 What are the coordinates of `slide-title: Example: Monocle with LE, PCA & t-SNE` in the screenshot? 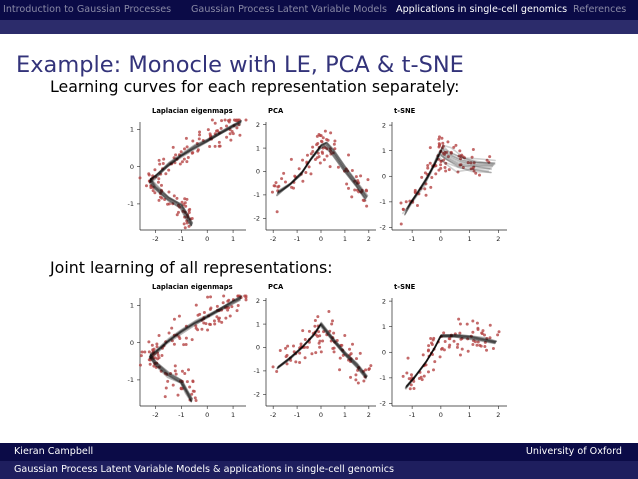 It's located at (240, 65).